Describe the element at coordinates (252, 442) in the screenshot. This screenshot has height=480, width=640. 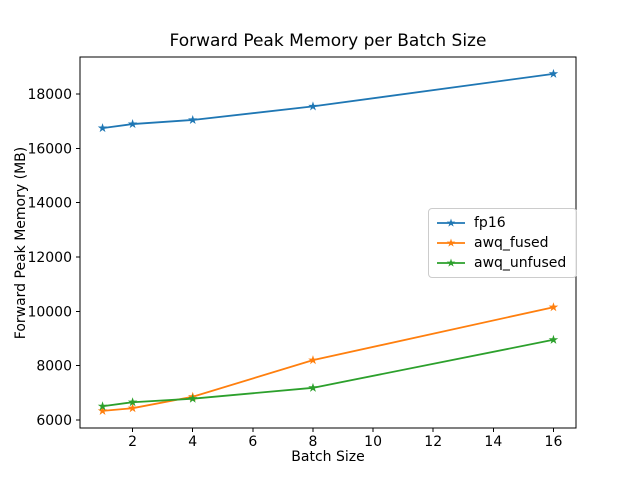
I see `x-tick-label: 6` at that location.